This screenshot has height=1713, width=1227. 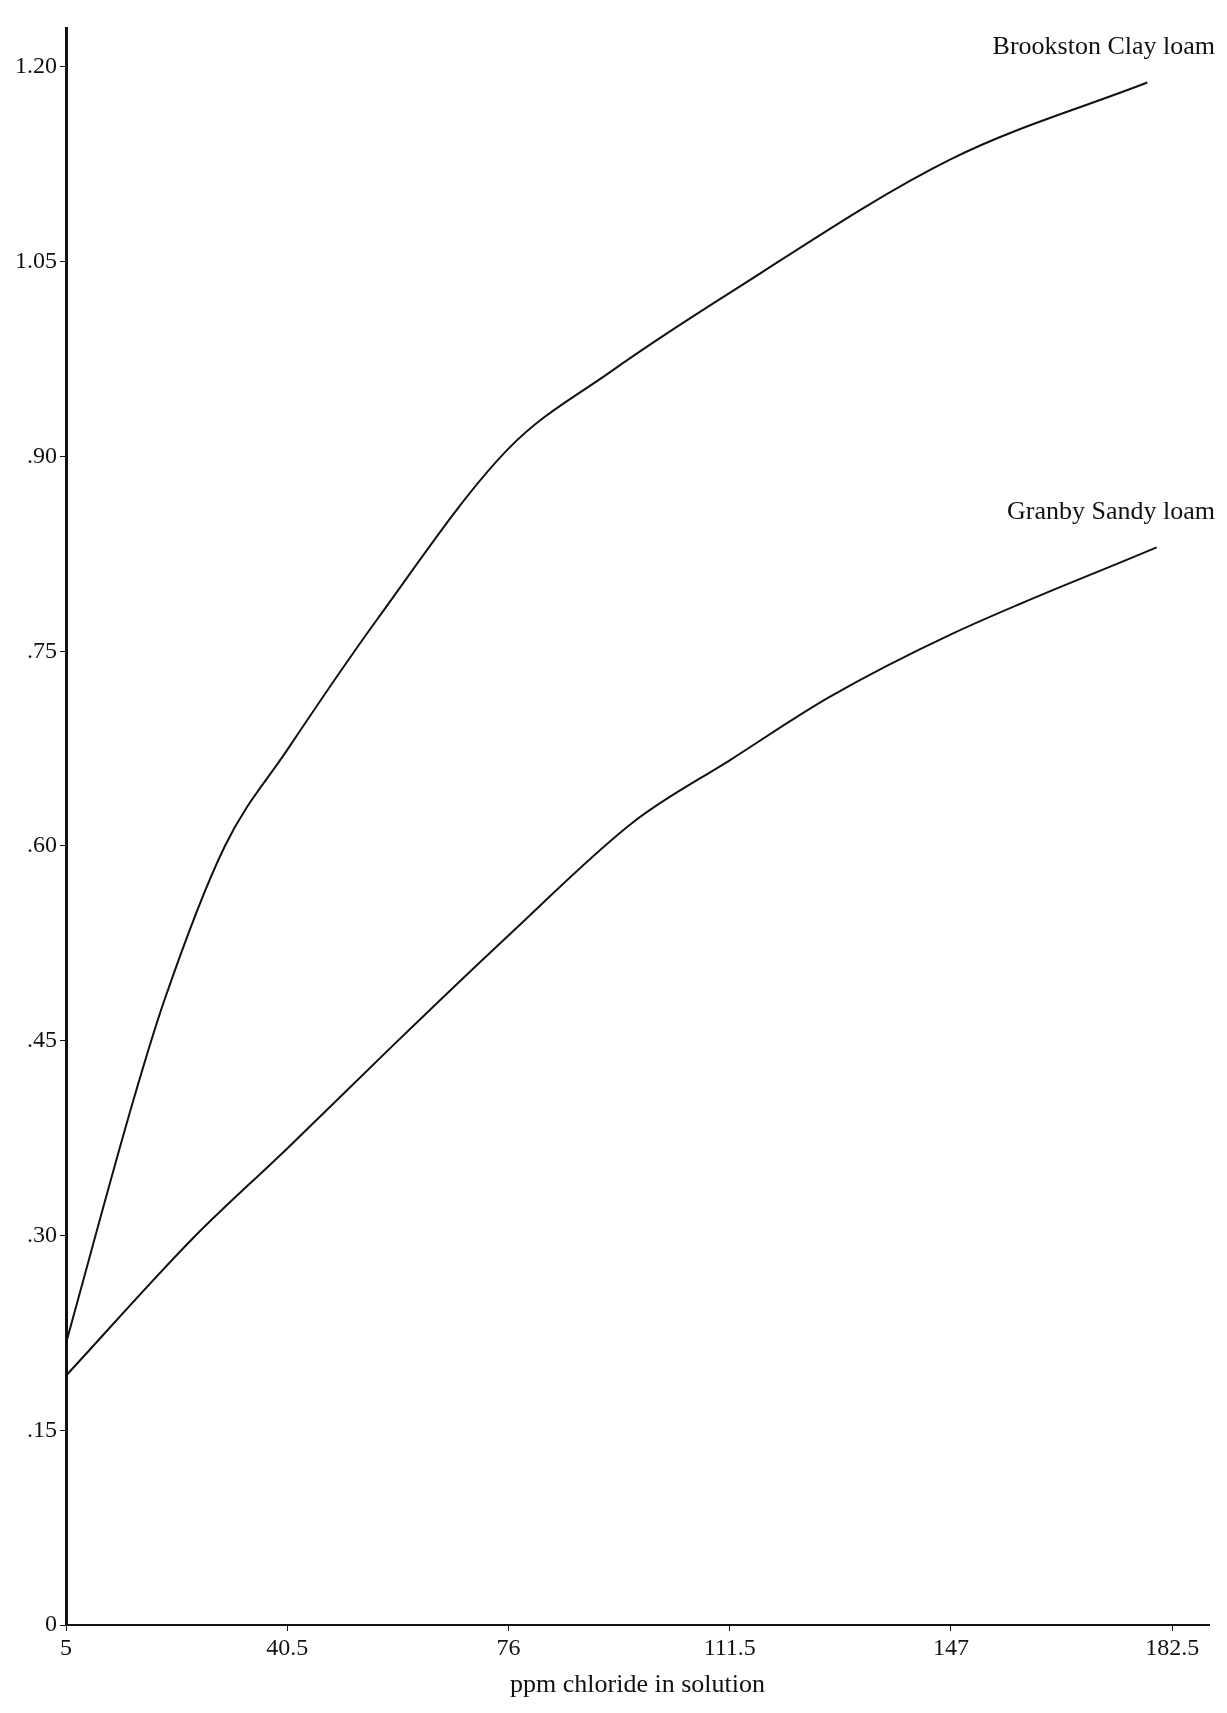 I want to click on y-tick-label: .90, so click(x=42, y=454).